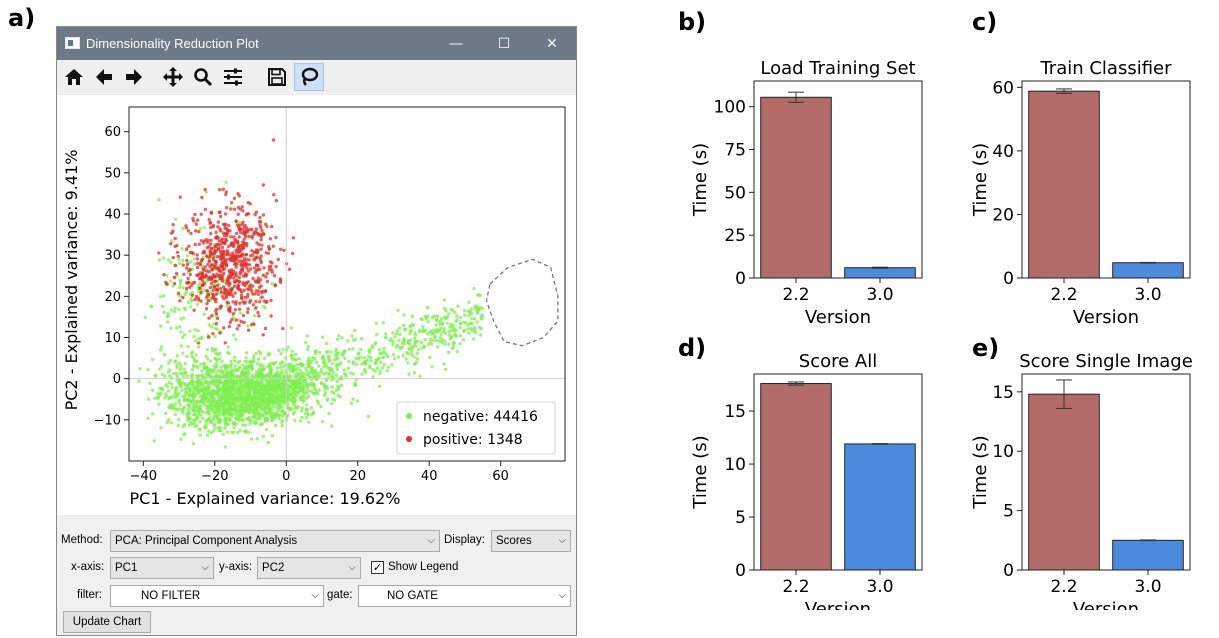  I want to click on forward-icon, so click(134, 77).